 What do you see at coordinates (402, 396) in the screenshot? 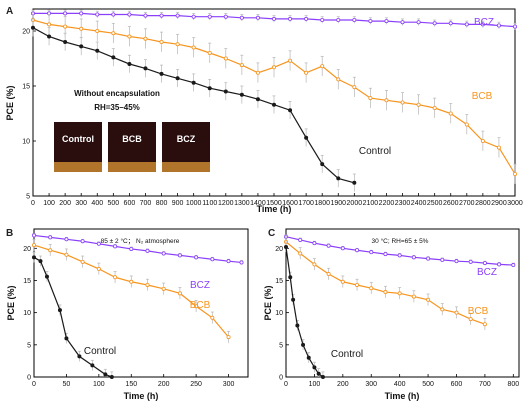
I see `panel-c-xlabel: Time (h)` at bounding box center [402, 396].